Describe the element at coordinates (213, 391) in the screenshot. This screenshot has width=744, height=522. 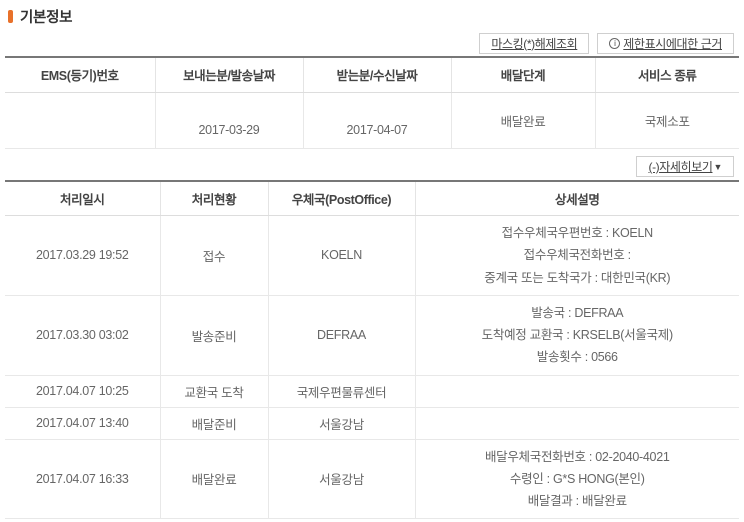
I see `cell-process-status: 교환국 도착` at that location.